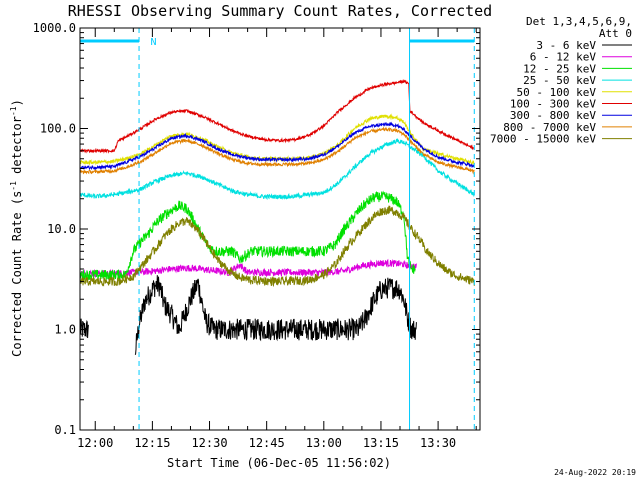 The width and height of the screenshot is (640, 480). Describe the element at coordinates (553, 104) in the screenshot. I see `legend-label-5: 100 - 300 keV` at that location.